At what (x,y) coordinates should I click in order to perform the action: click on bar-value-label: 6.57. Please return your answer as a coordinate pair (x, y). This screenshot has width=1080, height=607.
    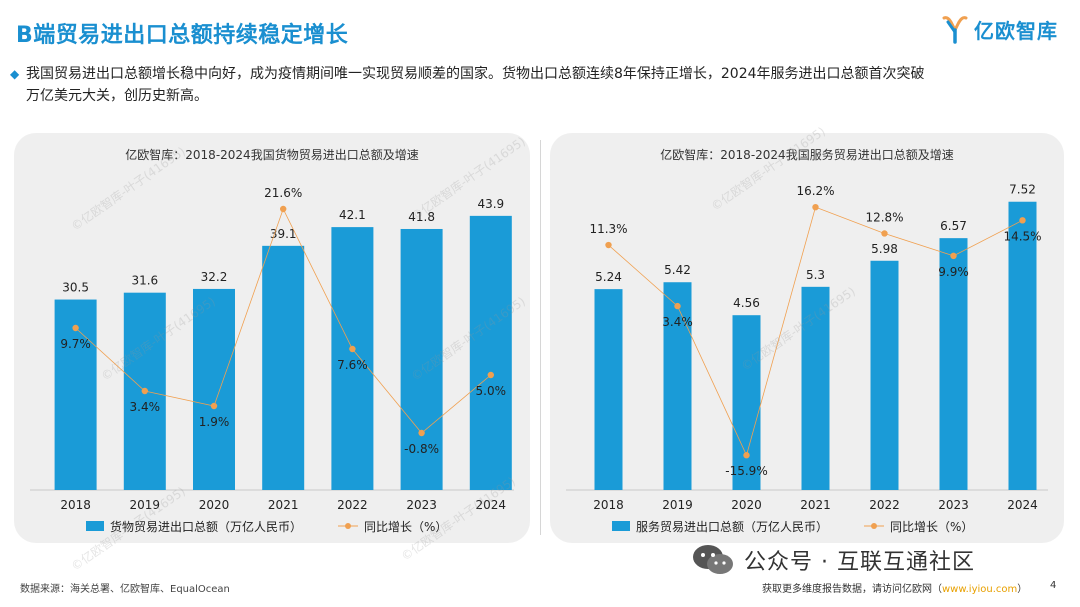
    Looking at the image, I should click on (953, 226).